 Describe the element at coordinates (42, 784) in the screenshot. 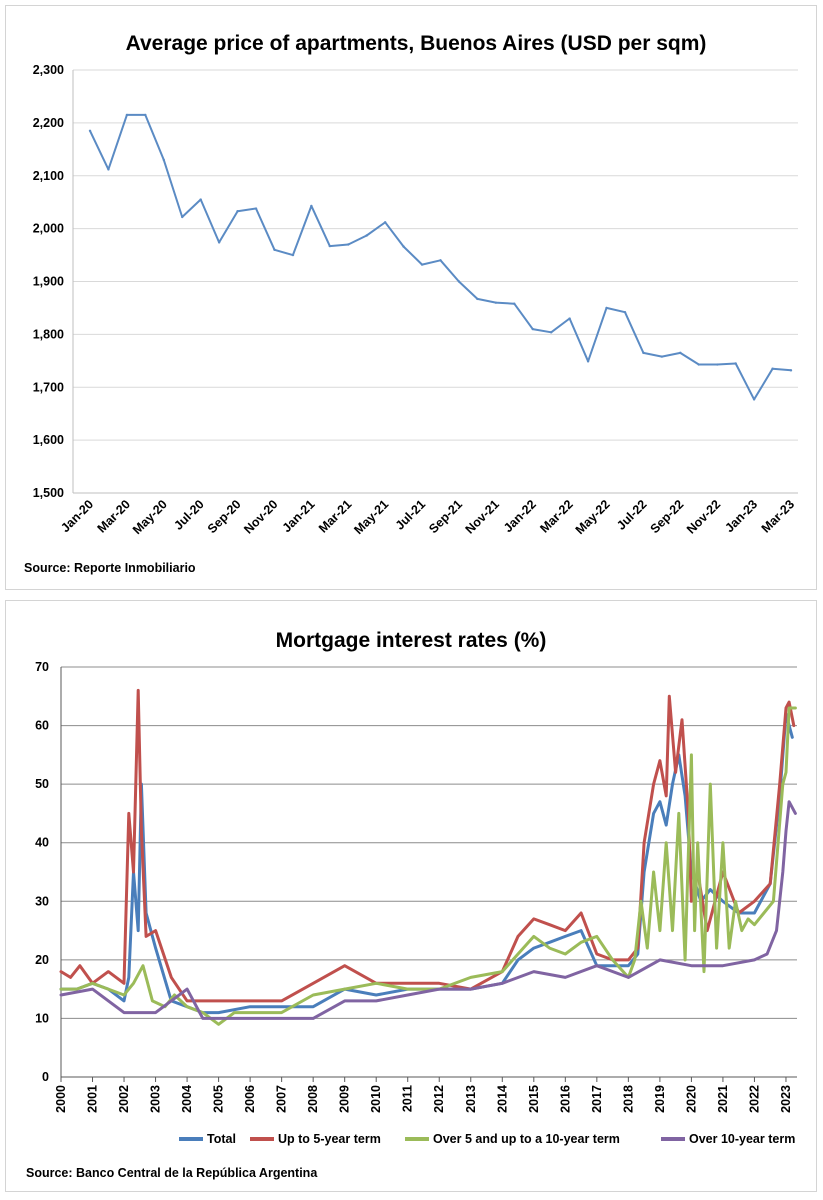

I see `mortgage-y-tick-label: 50` at that location.